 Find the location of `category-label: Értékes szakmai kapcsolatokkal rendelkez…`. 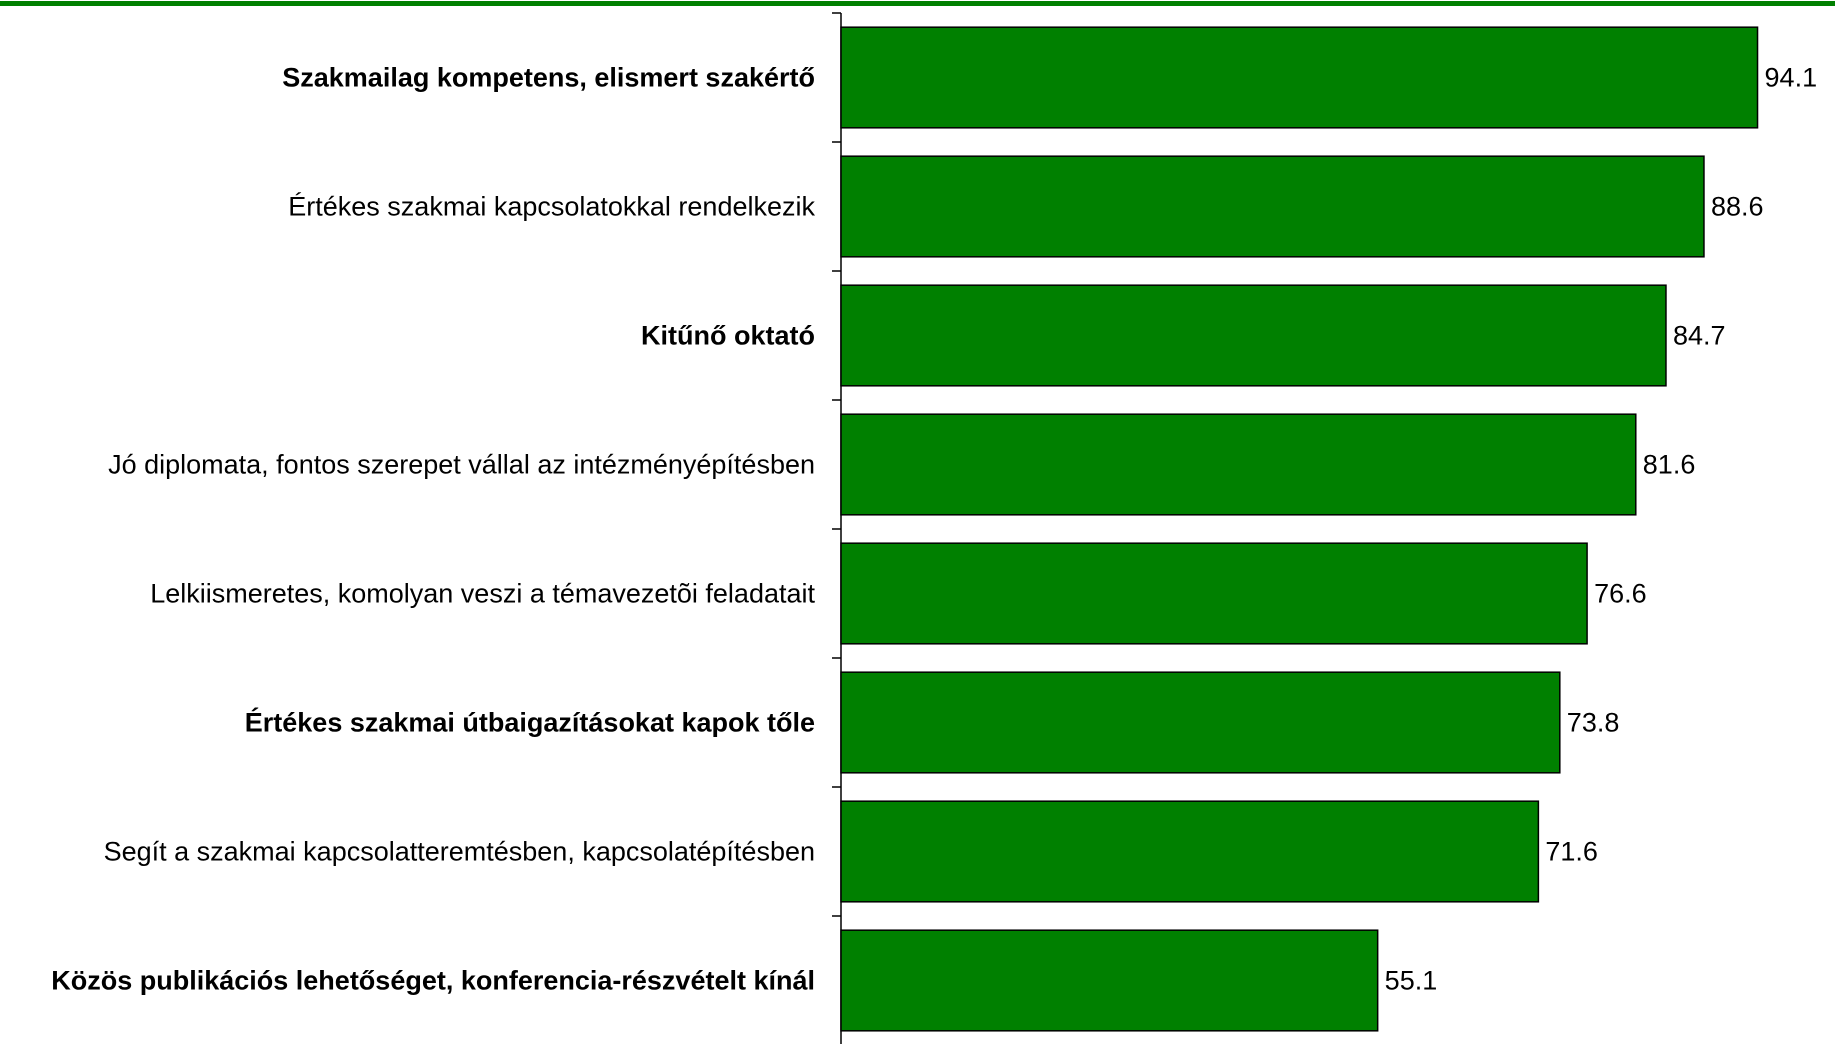

category-label: Értékes szakmai kapcsolatokkal rendelkez… is located at coordinates (551, 207).